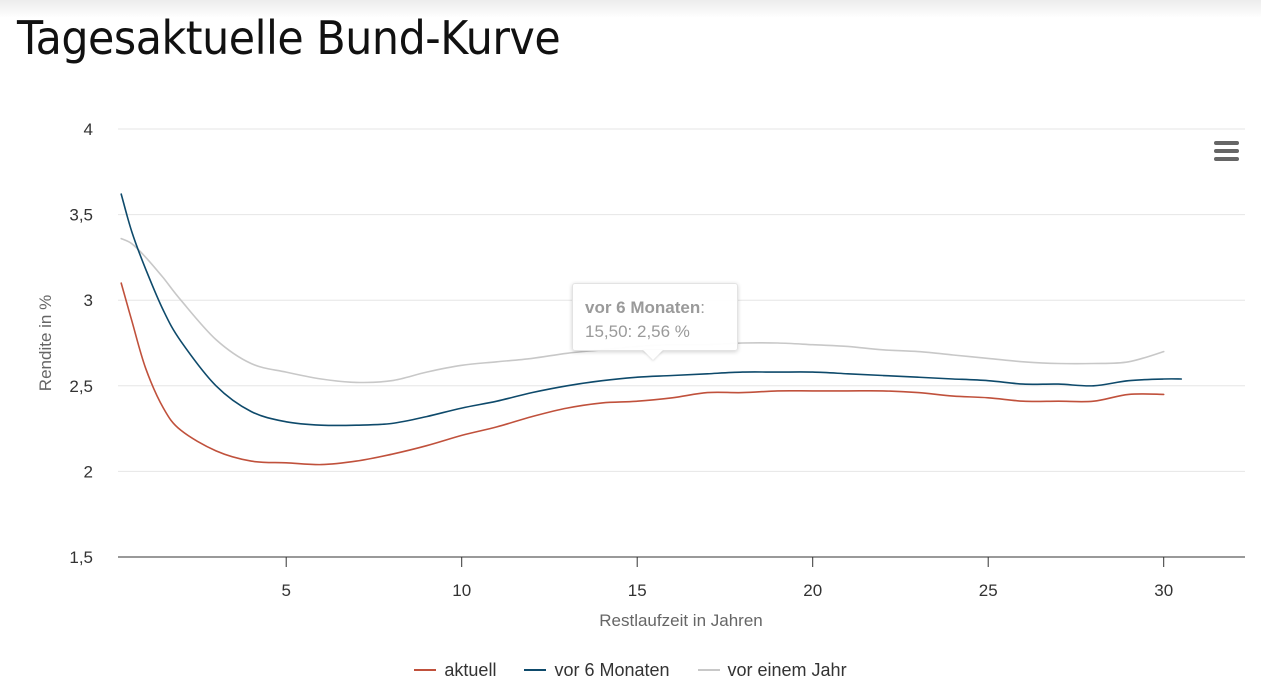 Image resolution: width=1261 pixels, height=685 pixels. I want to click on legend-item-aktuell: aktuell, so click(455, 670).